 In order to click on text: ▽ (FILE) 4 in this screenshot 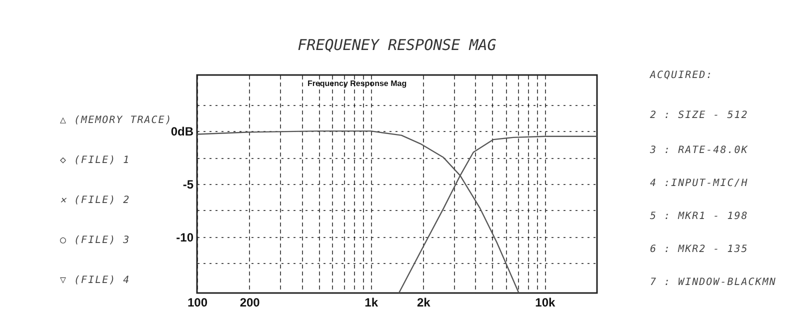, I will do `click(95, 280)`.